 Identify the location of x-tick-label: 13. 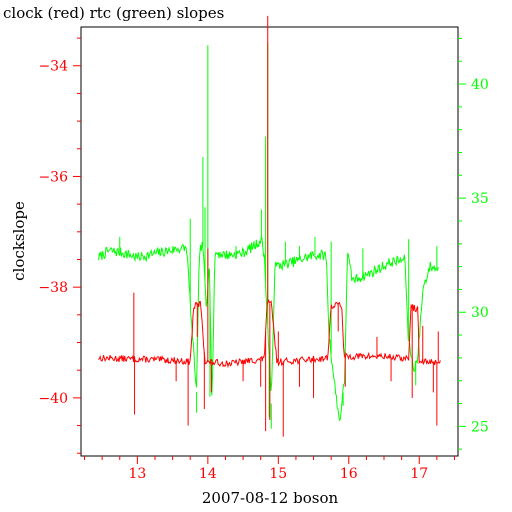
(137, 474).